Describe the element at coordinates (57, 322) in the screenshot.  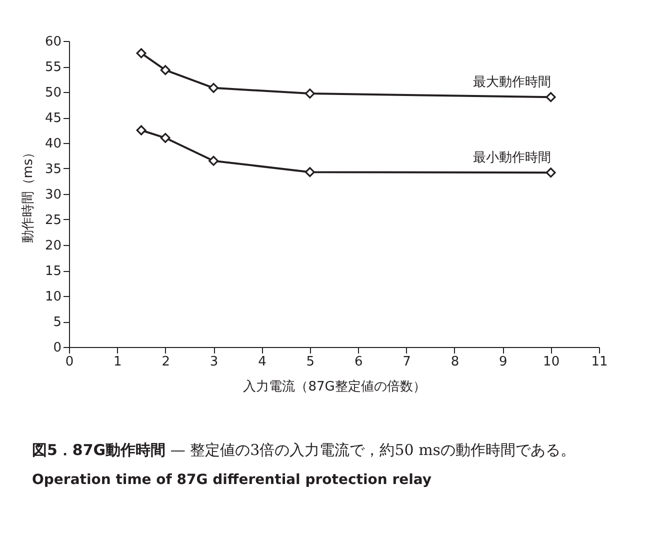
I see `y-tick-label: 5` at that location.